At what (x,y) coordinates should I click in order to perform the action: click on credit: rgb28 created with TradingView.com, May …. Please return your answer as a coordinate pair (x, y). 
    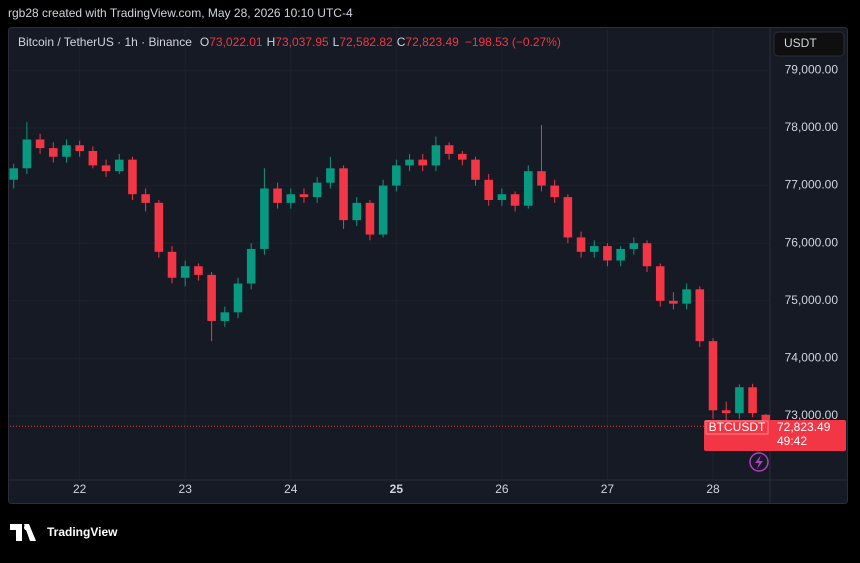
    Looking at the image, I should click on (180, 13).